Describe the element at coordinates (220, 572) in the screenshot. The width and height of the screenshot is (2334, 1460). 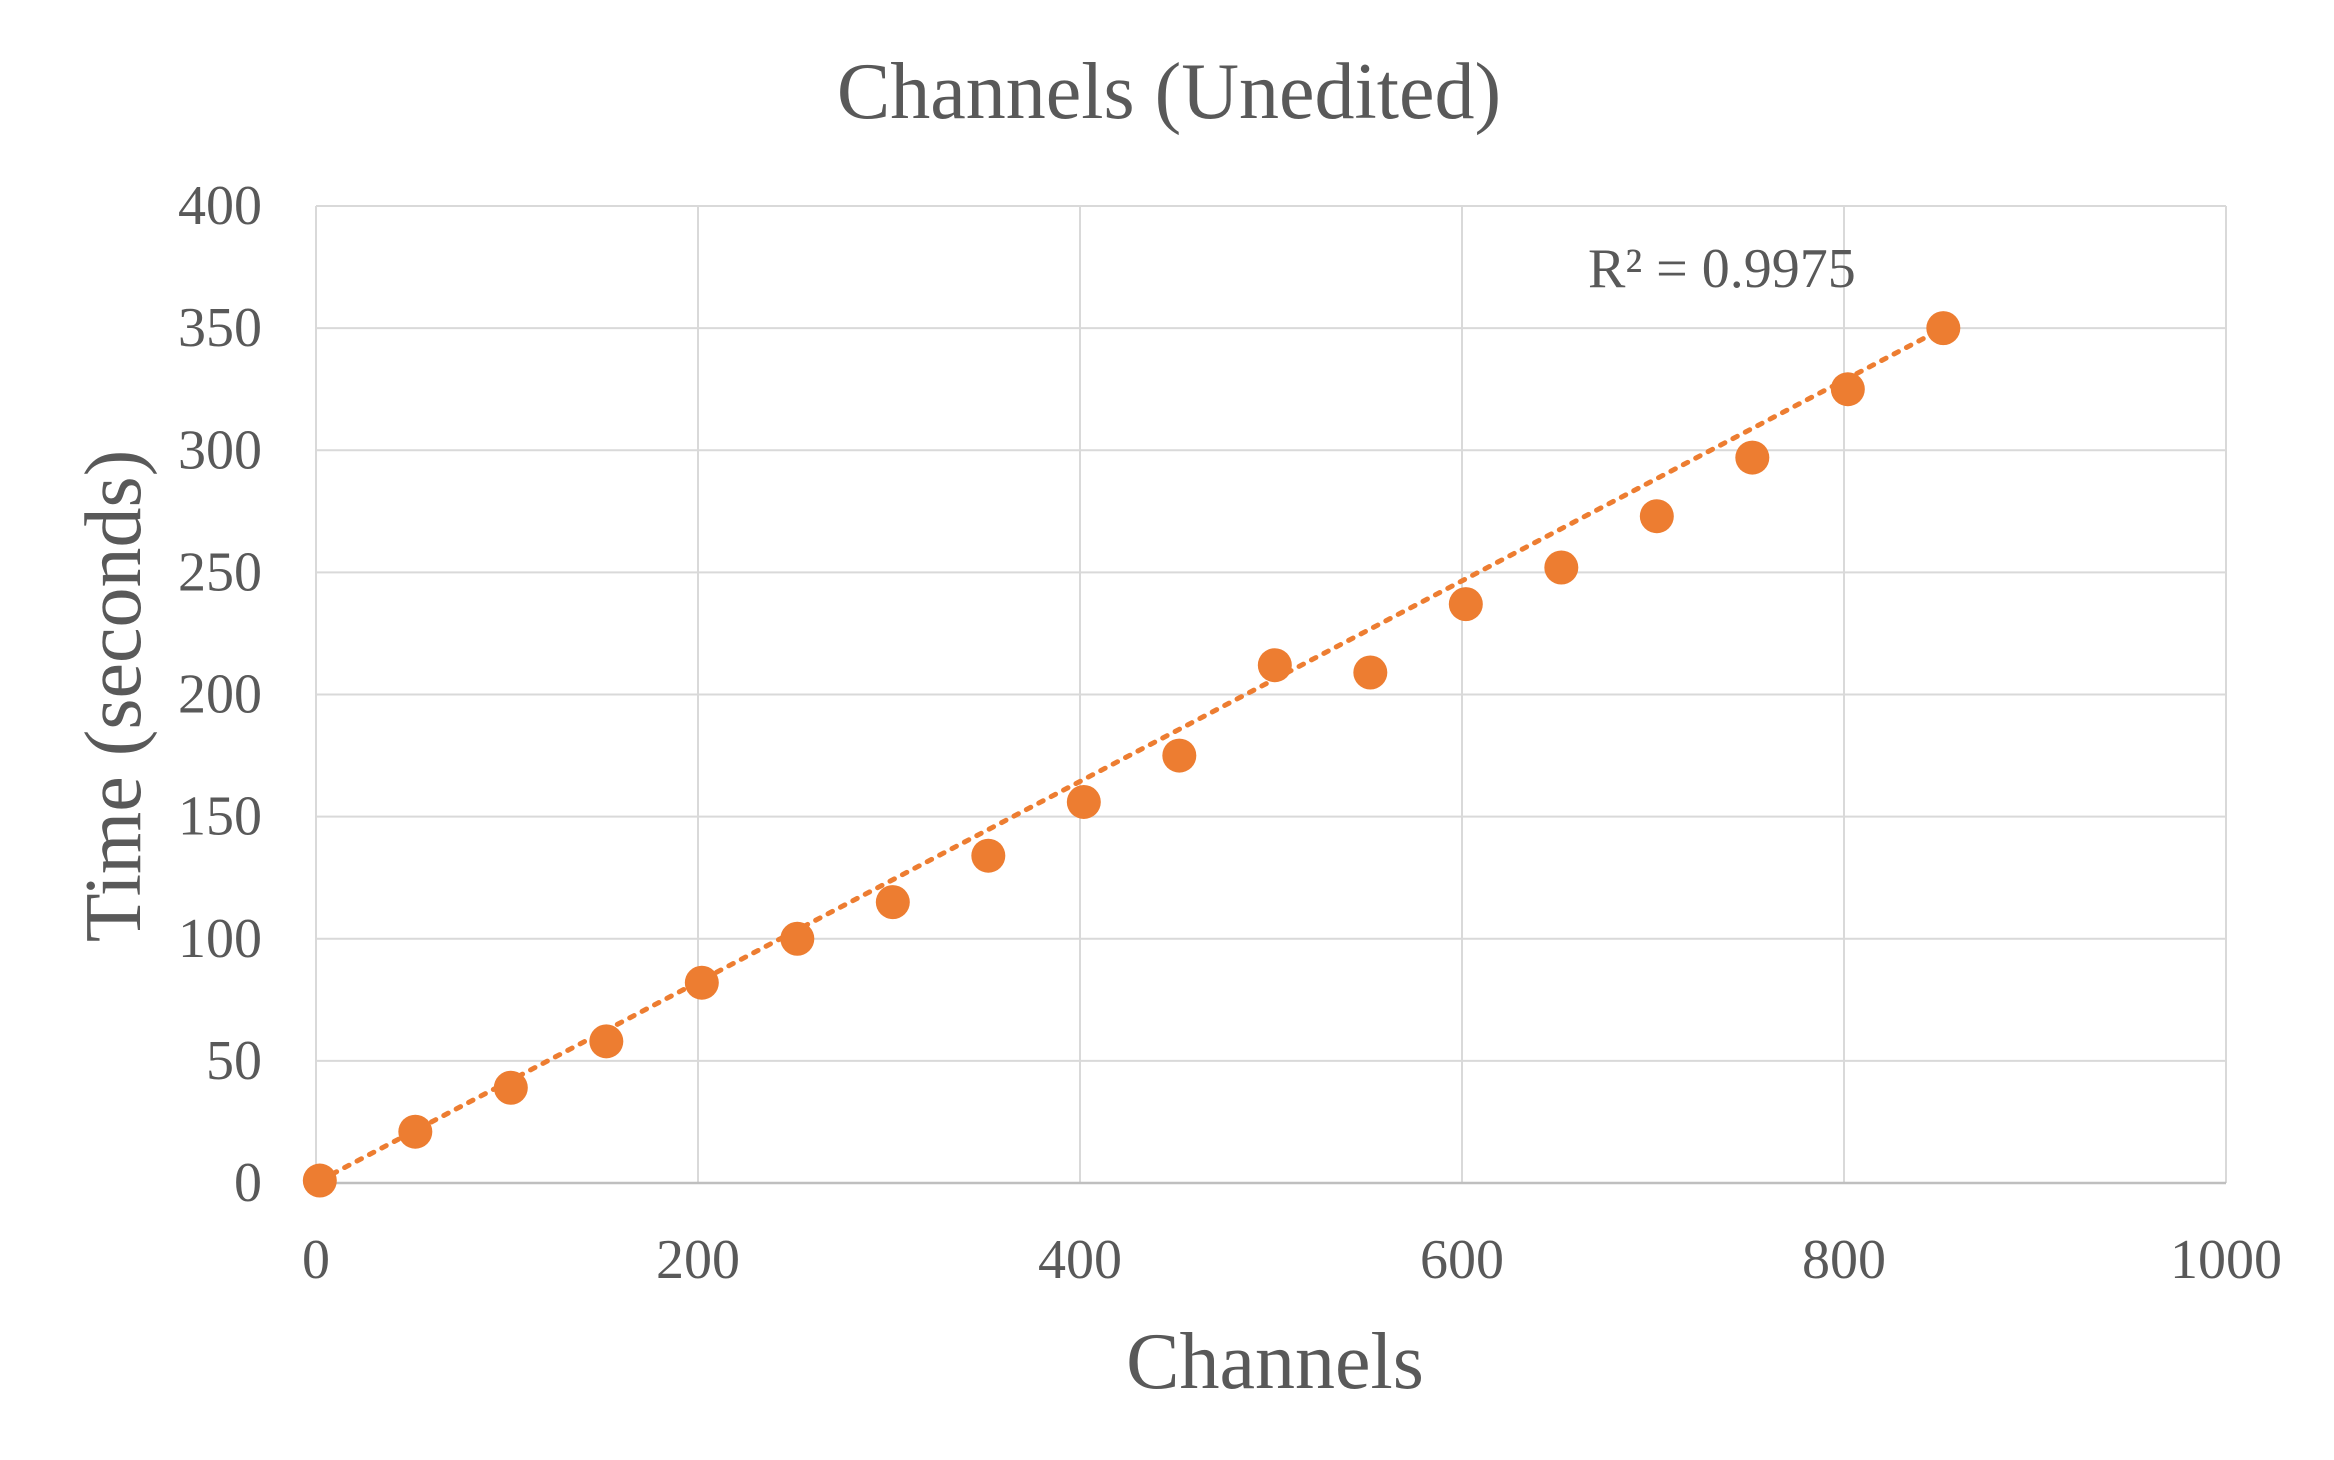
I see `y-tick-label: 250` at that location.